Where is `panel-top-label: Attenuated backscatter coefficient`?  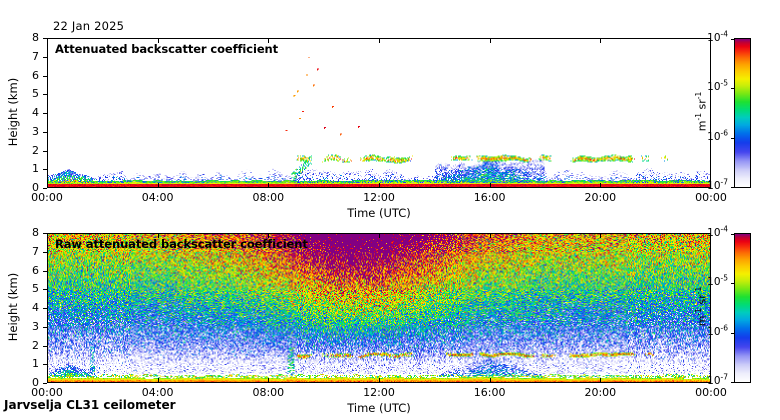
panel-top-label: Attenuated backscatter coefficient is located at coordinates (167, 49).